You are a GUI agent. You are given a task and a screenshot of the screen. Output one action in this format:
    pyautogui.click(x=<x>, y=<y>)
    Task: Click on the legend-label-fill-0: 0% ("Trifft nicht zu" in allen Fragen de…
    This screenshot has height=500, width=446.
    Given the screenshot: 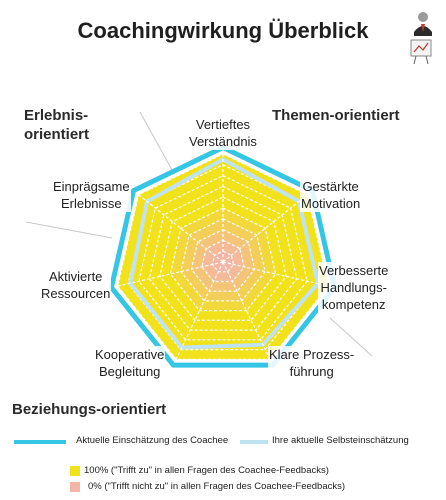 What is the action you would take?
    pyautogui.click(x=217, y=486)
    